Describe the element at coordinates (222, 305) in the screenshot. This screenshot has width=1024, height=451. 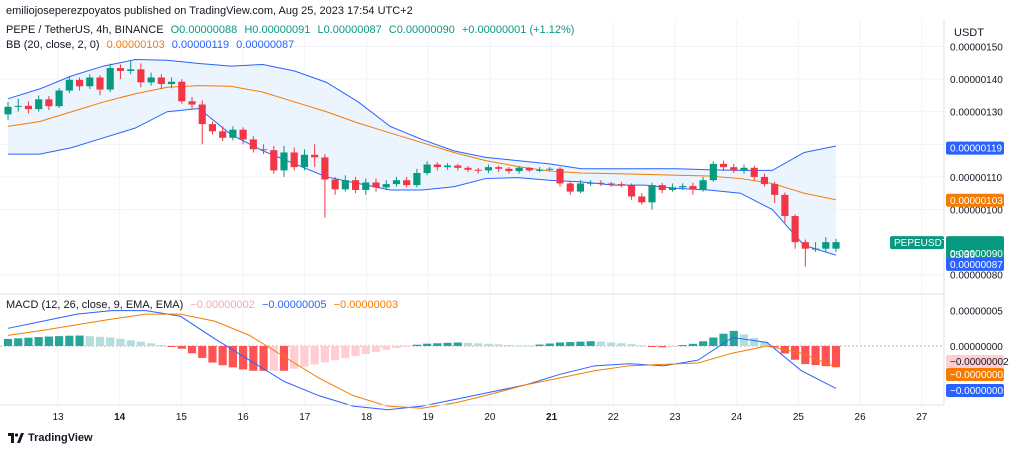
I see `macd-hist-value: −0.00000002` at that location.